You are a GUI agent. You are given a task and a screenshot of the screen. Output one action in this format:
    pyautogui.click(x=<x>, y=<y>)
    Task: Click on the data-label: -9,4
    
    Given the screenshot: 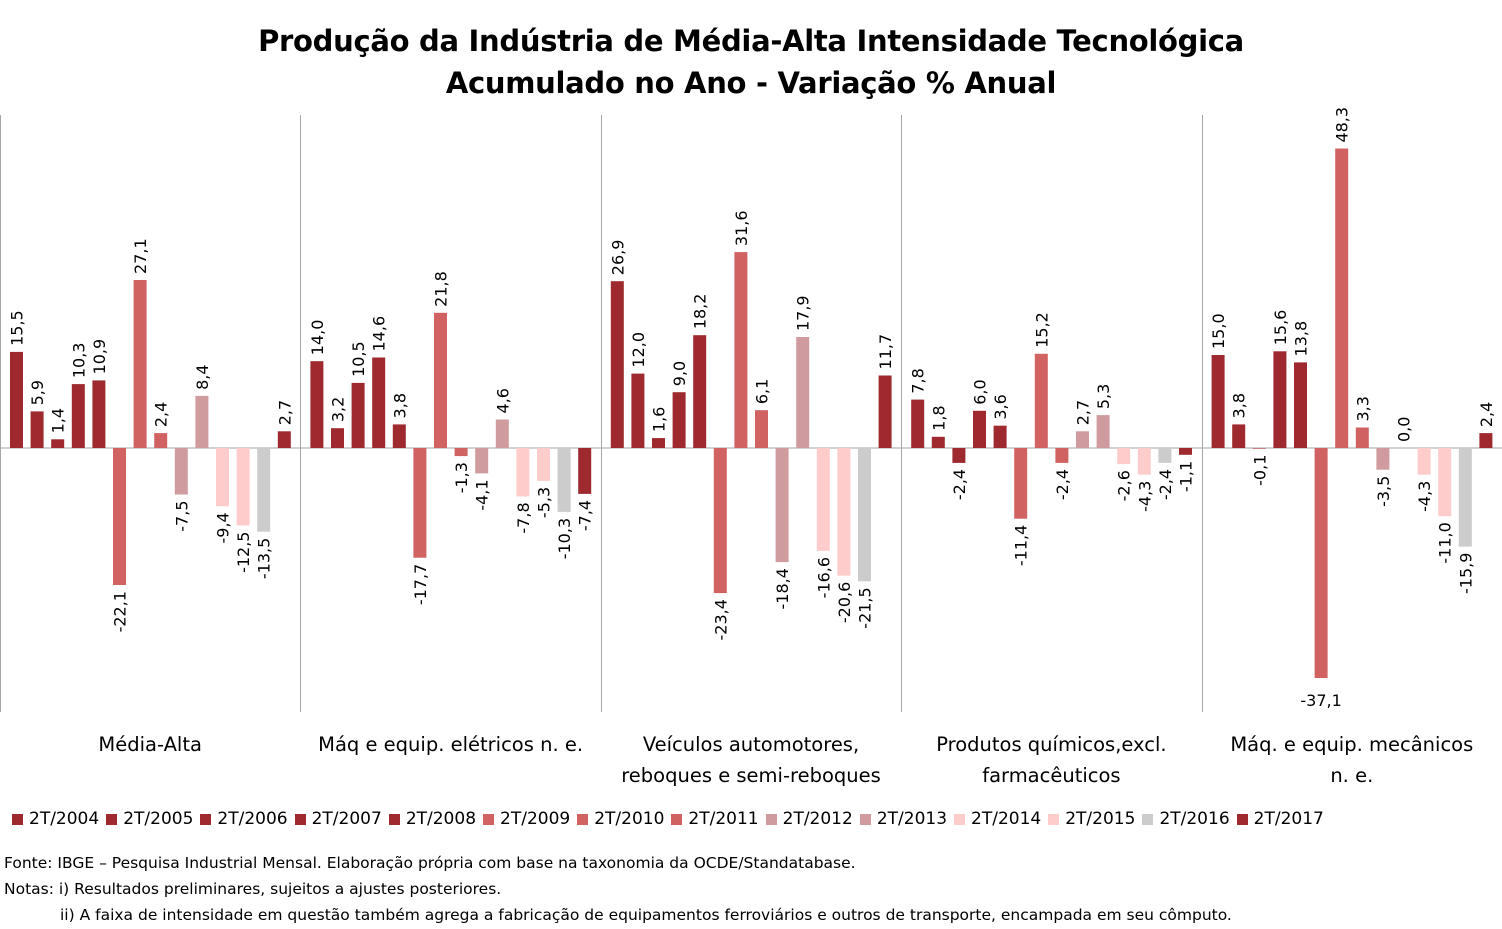 What is the action you would take?
    pyautogui.click(x=223, y=527)
    